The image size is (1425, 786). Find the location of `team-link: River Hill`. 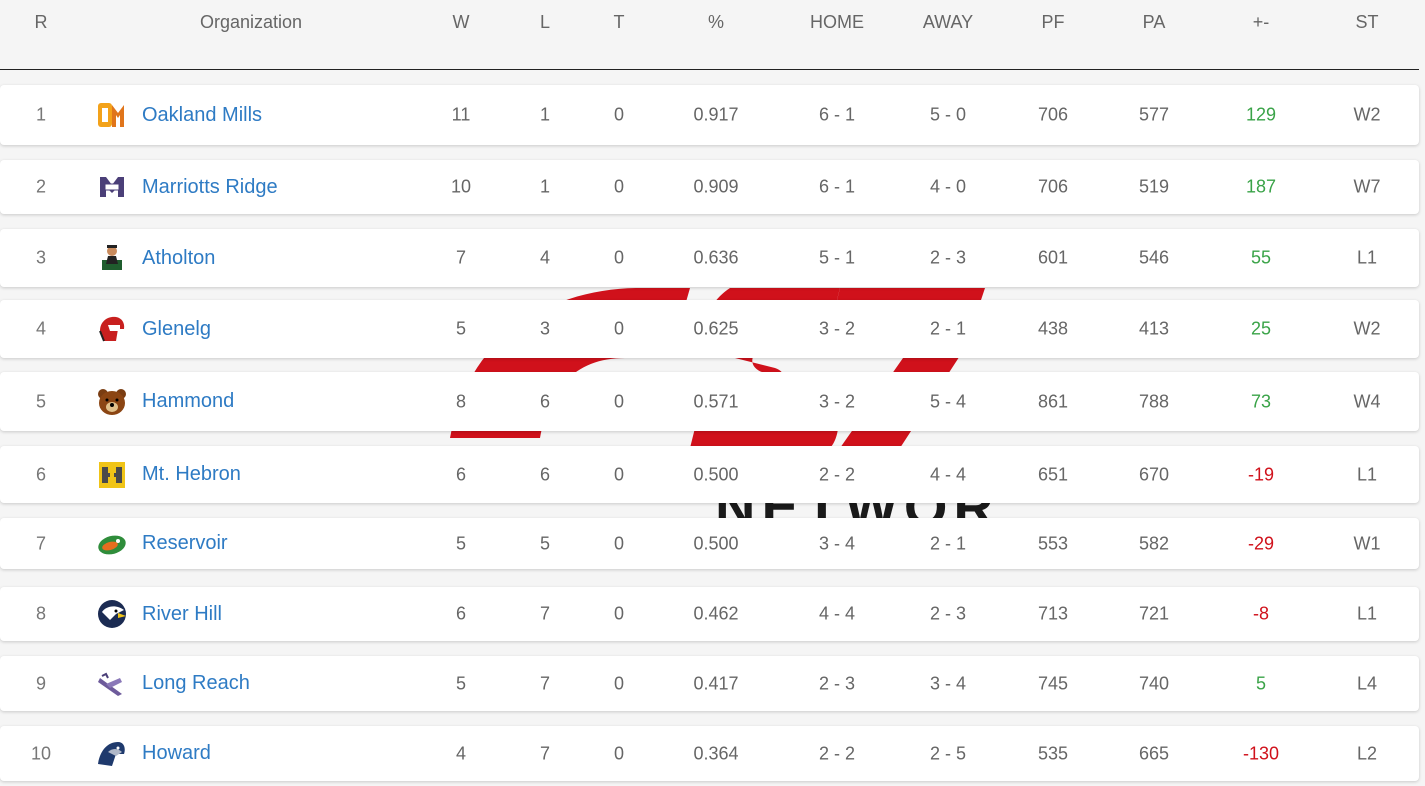

team-link: River Hill is located at coordinates (182, 613).